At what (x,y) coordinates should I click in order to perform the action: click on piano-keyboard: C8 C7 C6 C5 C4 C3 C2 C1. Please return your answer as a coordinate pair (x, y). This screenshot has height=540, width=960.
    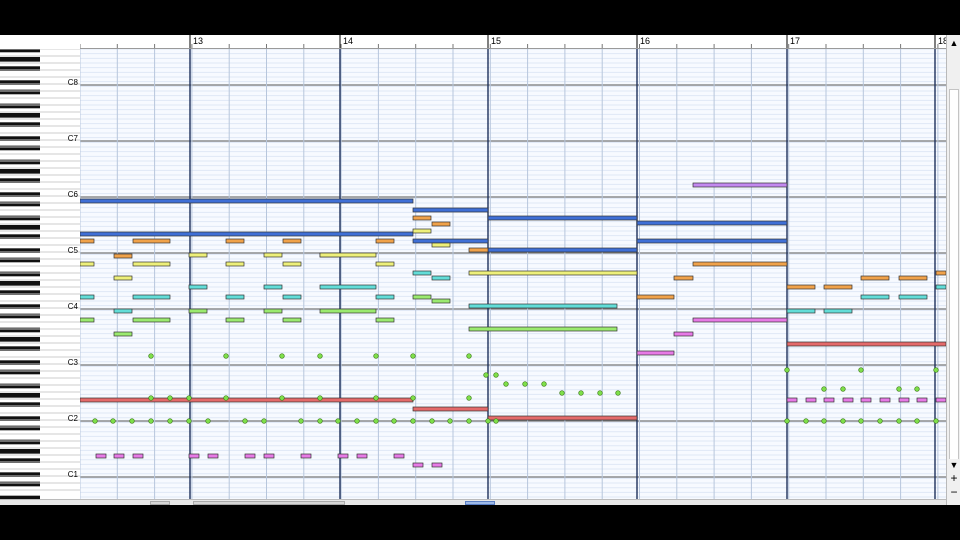
    Looking at the image, I should click on (40, 274).